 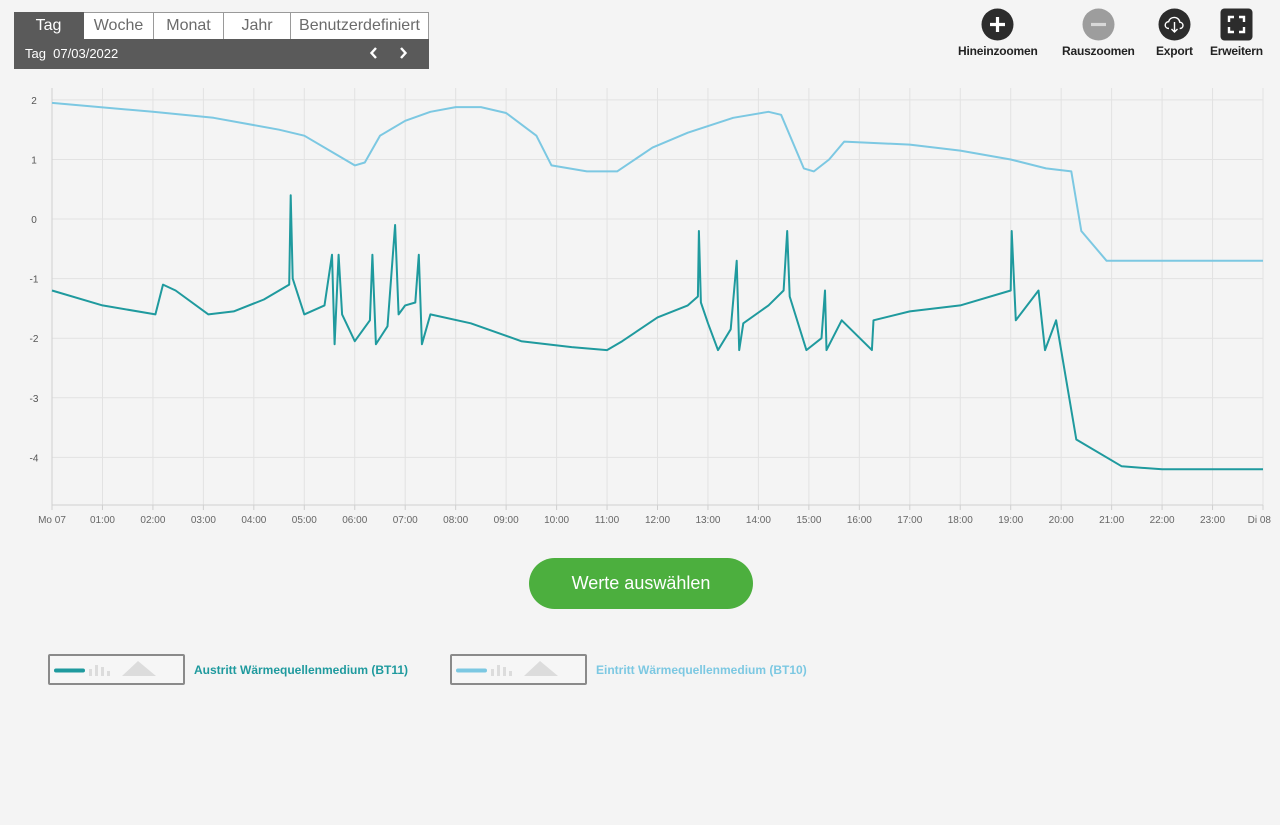 I want to click on x-tick-label: 23:00, so click(x=1212, y=520).